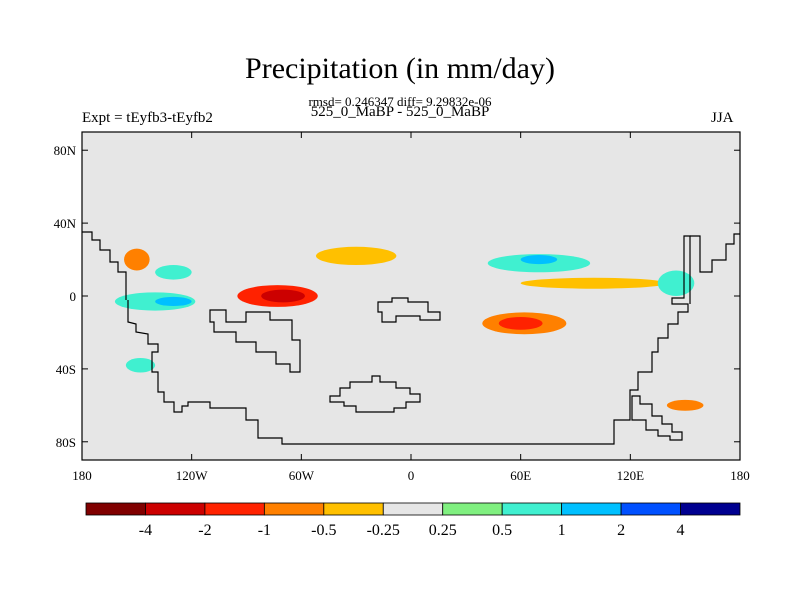 The image size is (800, 600). I want to click on northwest-outline, so click(104, 265).